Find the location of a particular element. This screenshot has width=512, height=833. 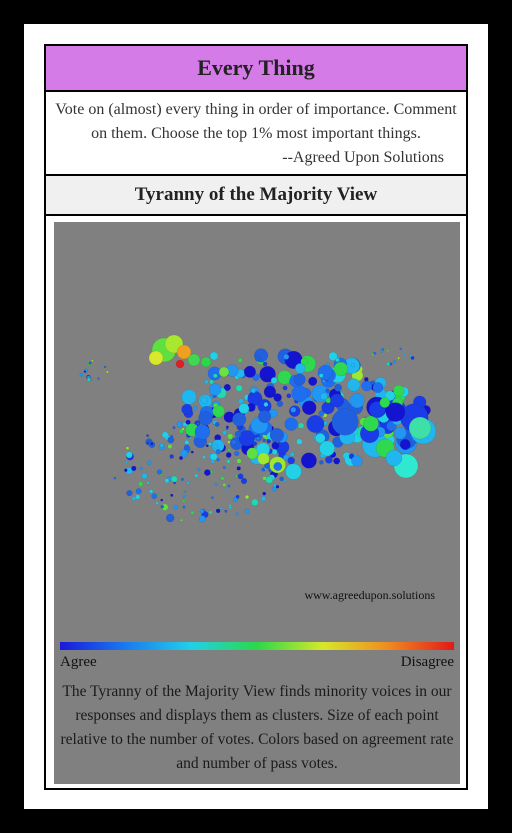

scale-label-disagree: Disagree is located at coordinates (427, 662).